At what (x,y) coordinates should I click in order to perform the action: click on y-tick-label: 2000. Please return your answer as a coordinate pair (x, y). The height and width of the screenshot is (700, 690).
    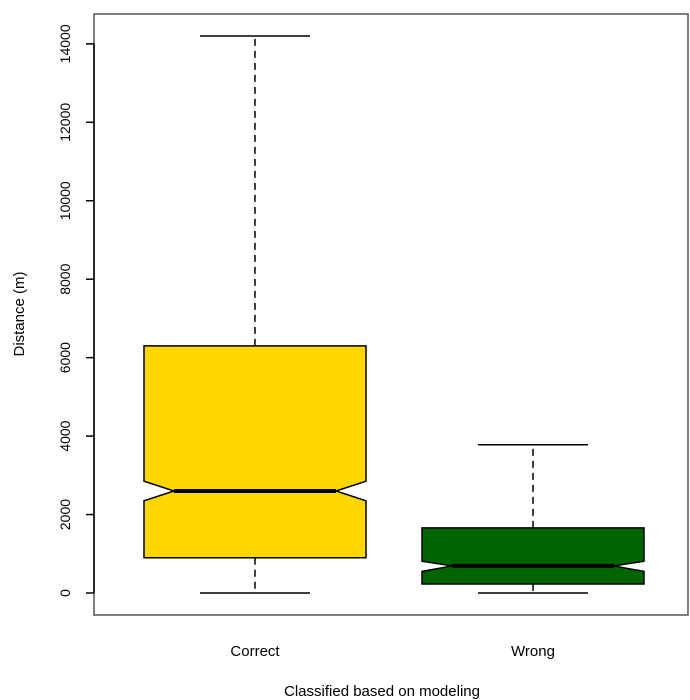
    Looking at the image, I should click on (65, 514).